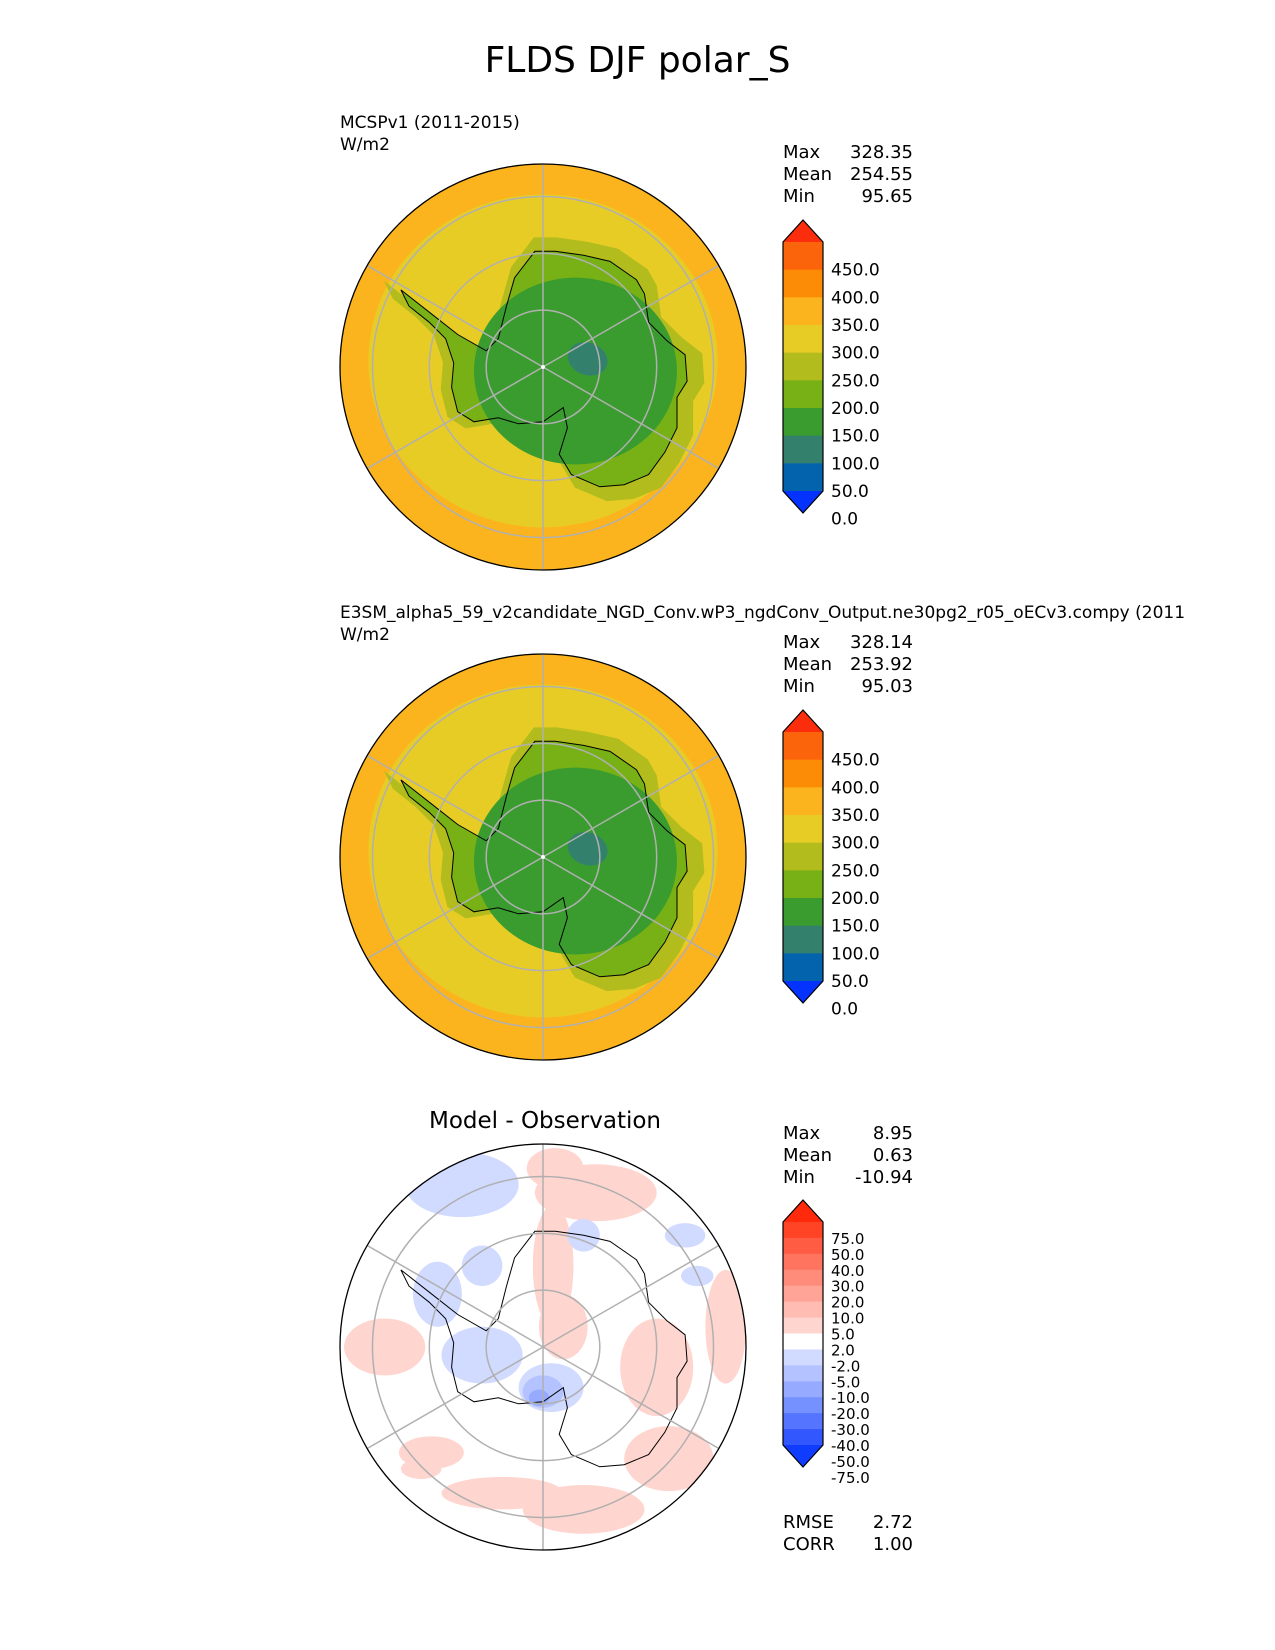  I want to click on stat-max-value: 328.35, so click(881, 152).